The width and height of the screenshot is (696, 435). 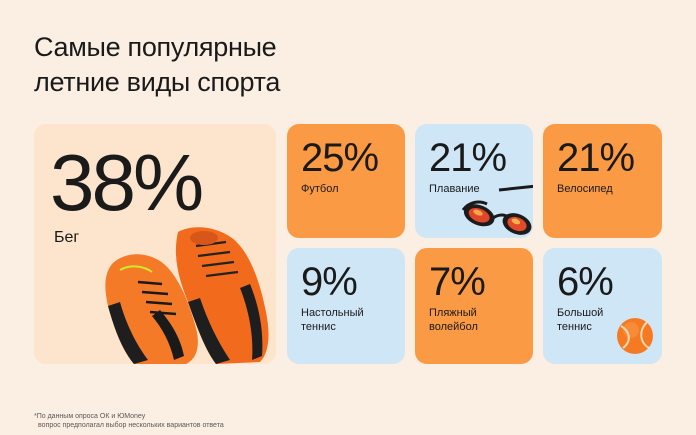 What do you see at coordinates (580, 320) in the screenshot?
I see `stat-label: Большой теннис` at bounding box center [580, 320].